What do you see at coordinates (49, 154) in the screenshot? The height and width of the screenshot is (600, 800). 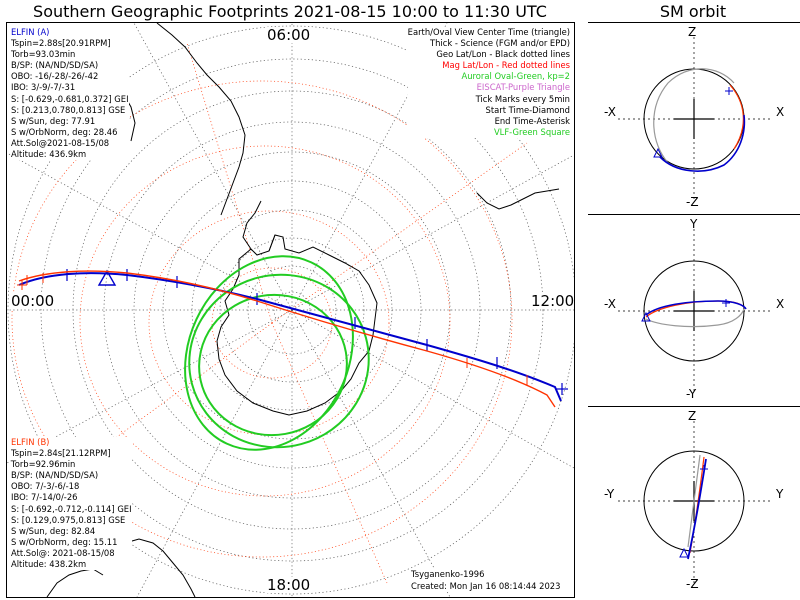 I see `elfin-a-line: Altitude: 436.9km` at bounding box center [49, 154].